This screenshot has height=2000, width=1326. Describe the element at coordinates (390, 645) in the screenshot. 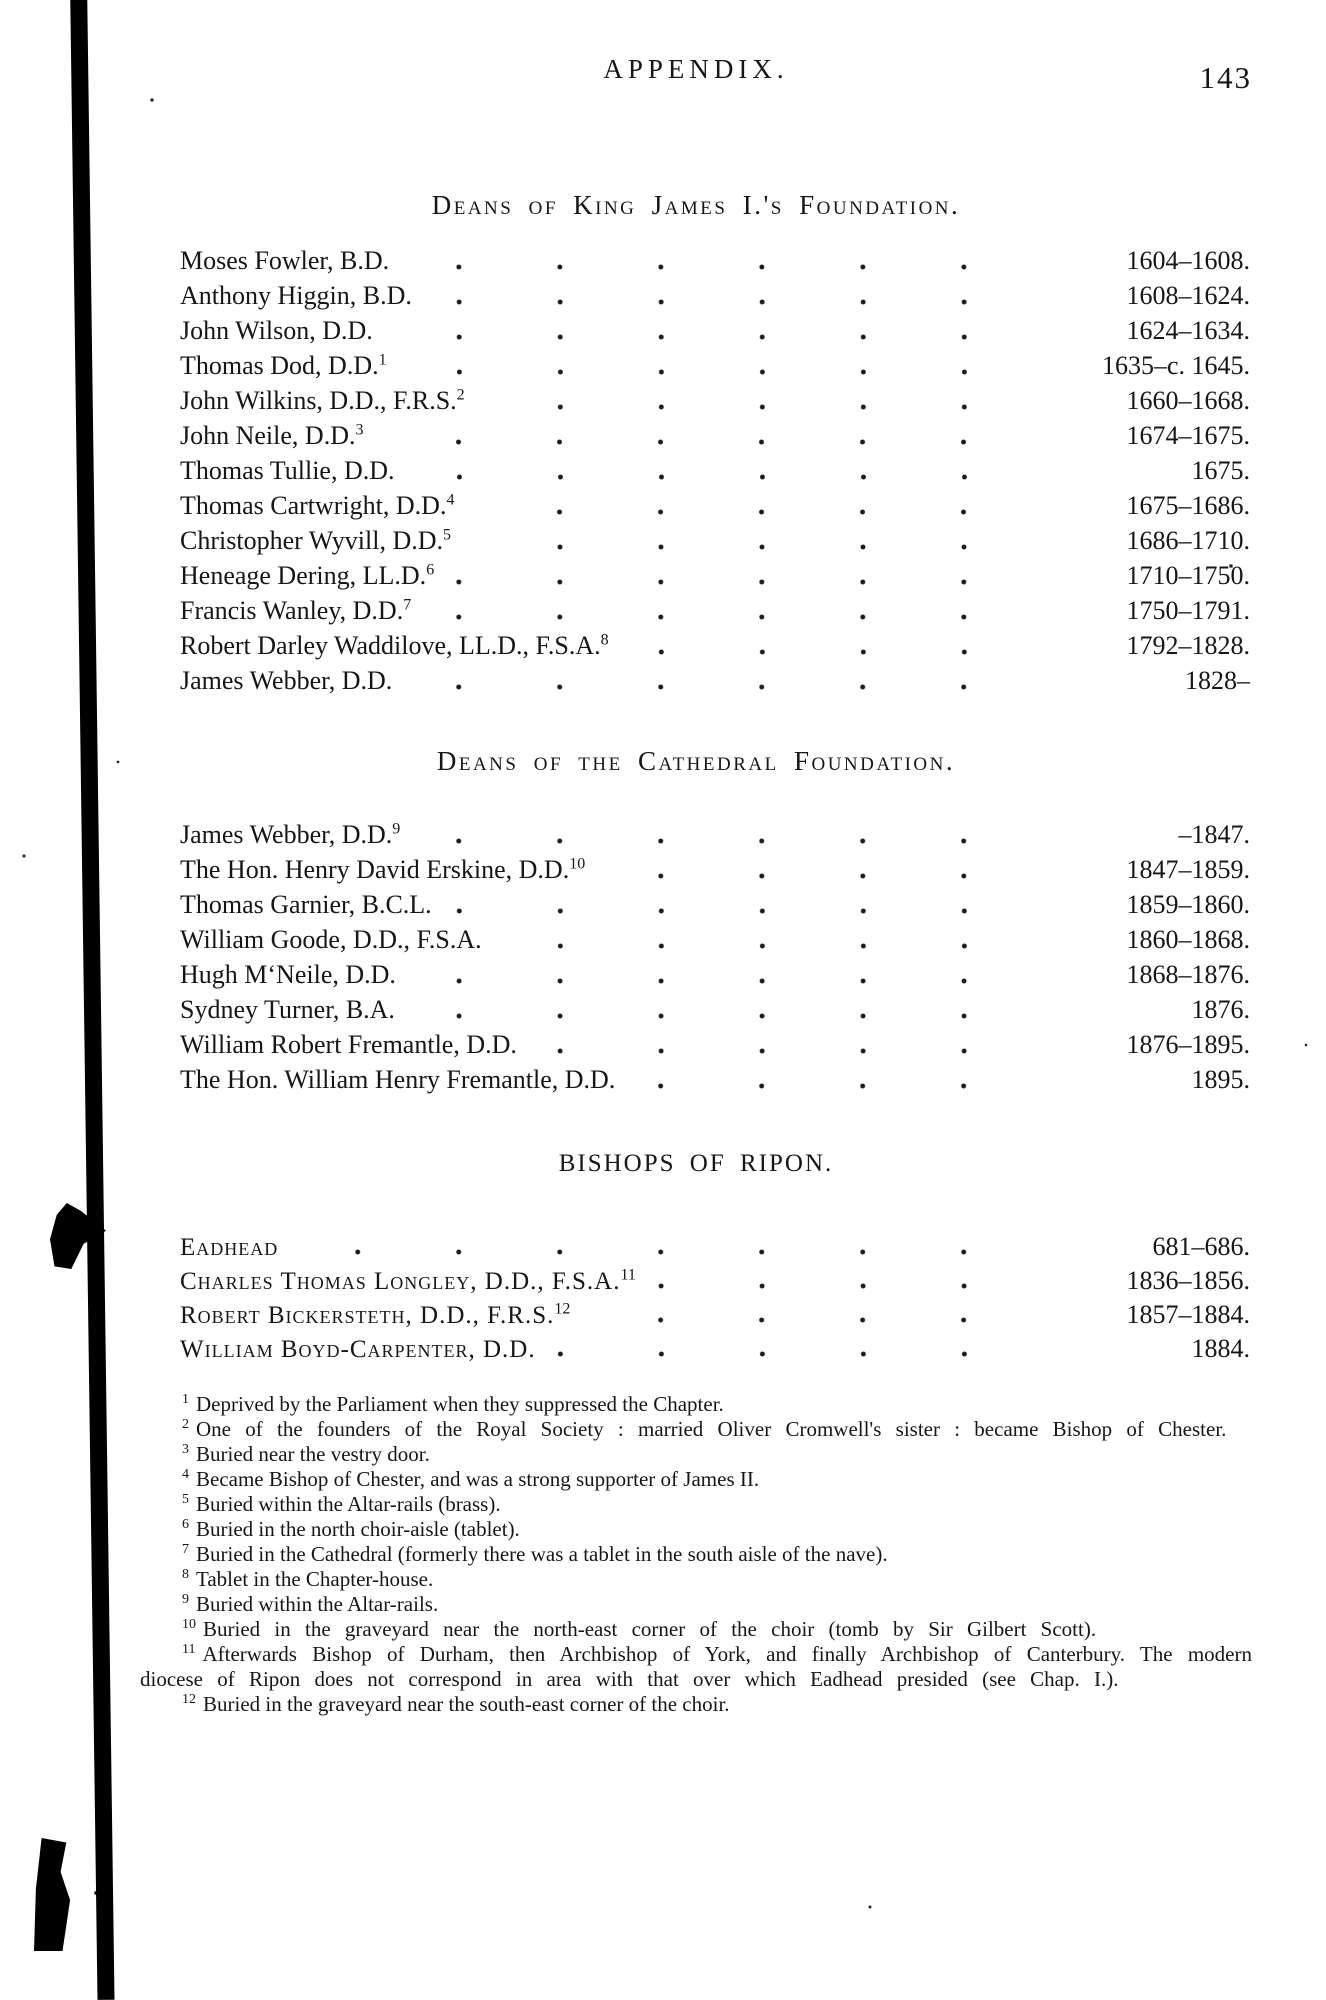

I see `entry-name: Robert Darley Waddilove, LL.D., F.S.A.` at that location.